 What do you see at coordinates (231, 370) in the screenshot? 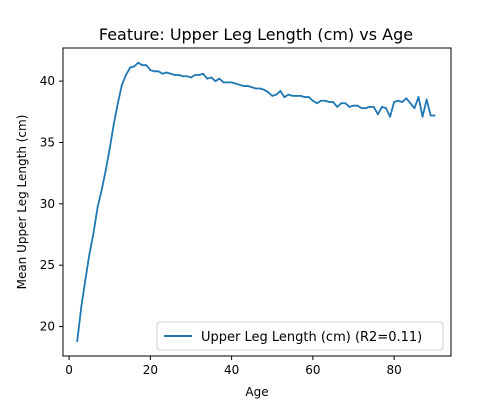
I see `x-tick-label: 40` at bounding box center [231, 370].